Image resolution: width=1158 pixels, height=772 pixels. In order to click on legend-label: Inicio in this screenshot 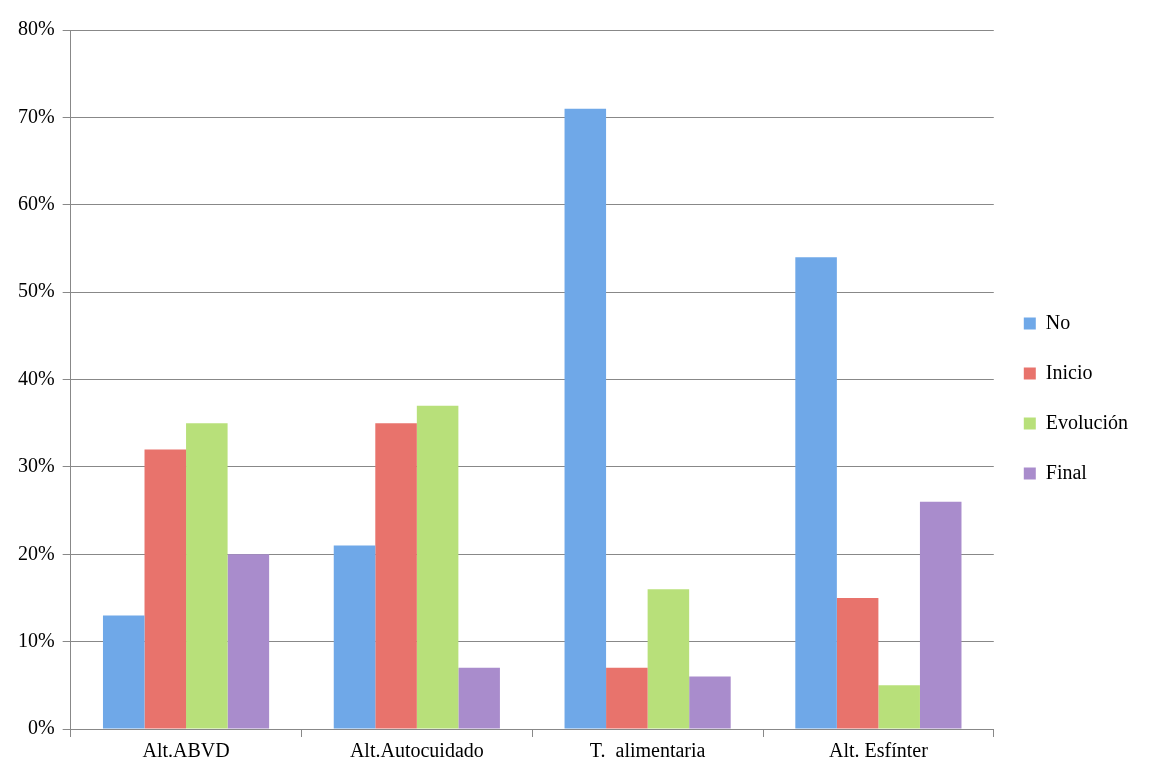, I will do `click(1069, 371)`.